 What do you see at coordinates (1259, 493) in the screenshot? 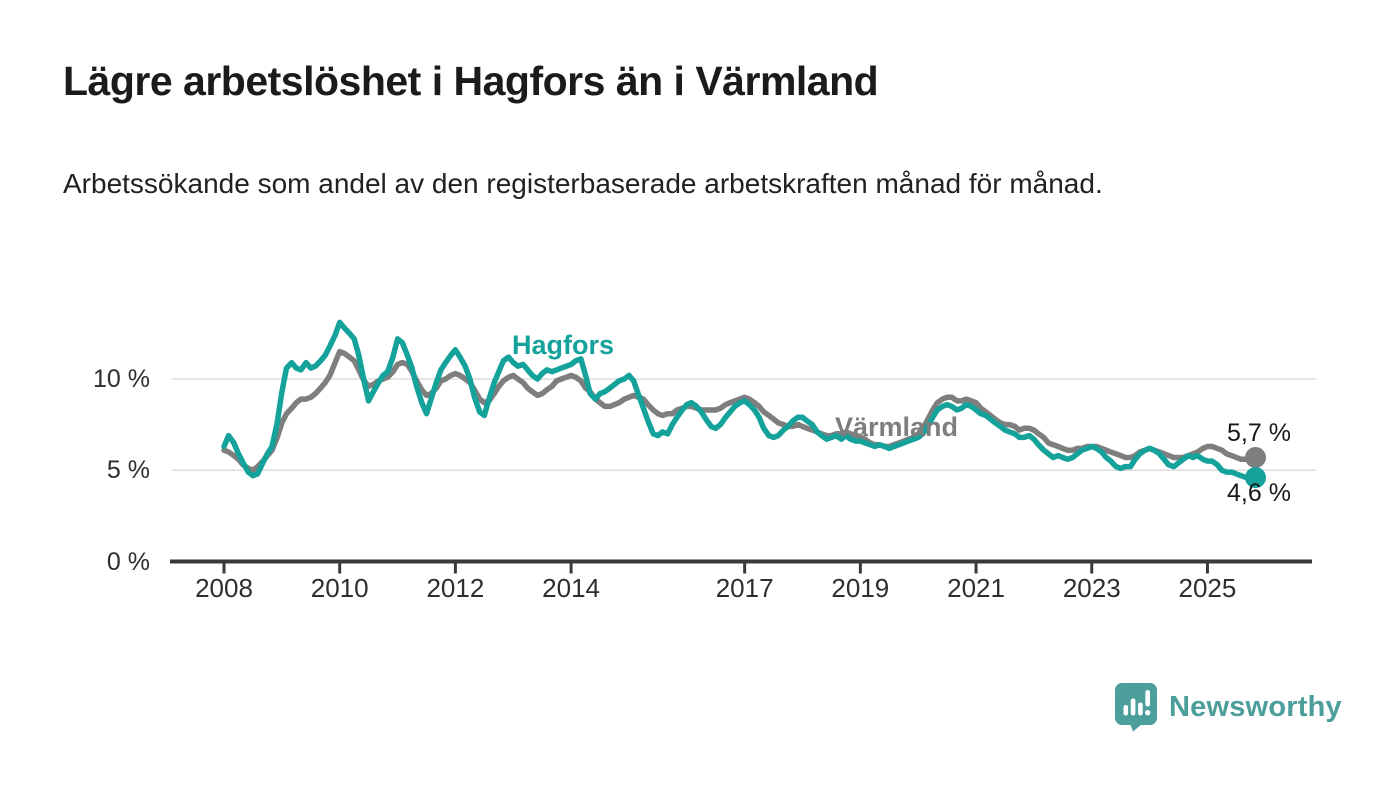
I see `hagfors-end-value-label: 4,6 %` at bounding box center [1259, 493].